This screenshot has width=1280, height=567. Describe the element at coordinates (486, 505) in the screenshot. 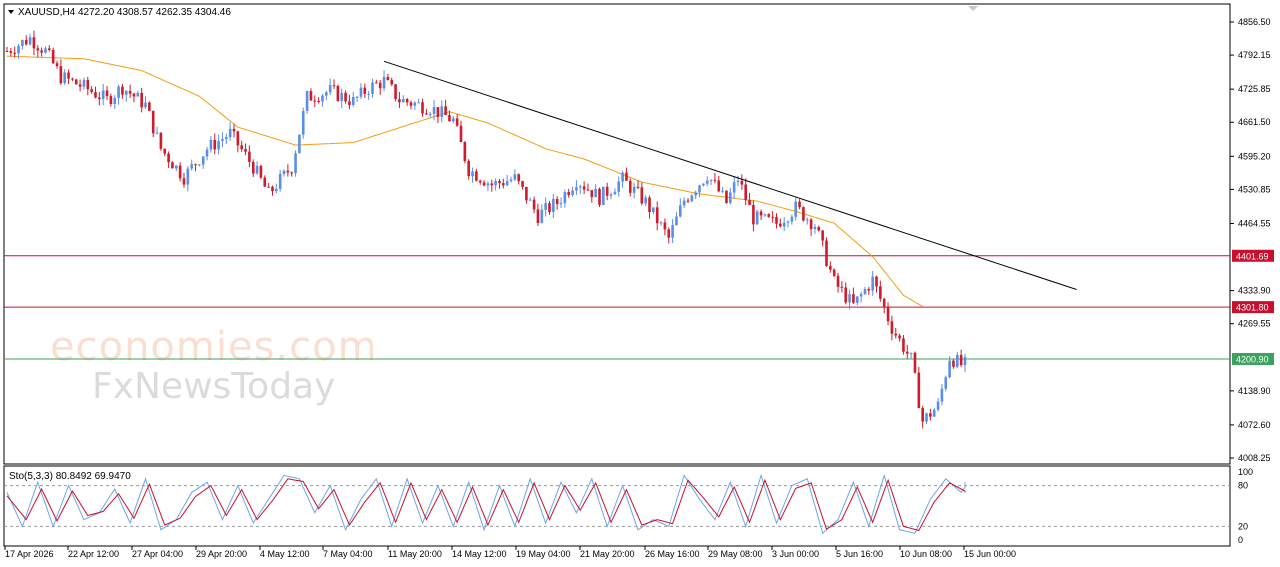

I see `stoch-d-line` at that location.